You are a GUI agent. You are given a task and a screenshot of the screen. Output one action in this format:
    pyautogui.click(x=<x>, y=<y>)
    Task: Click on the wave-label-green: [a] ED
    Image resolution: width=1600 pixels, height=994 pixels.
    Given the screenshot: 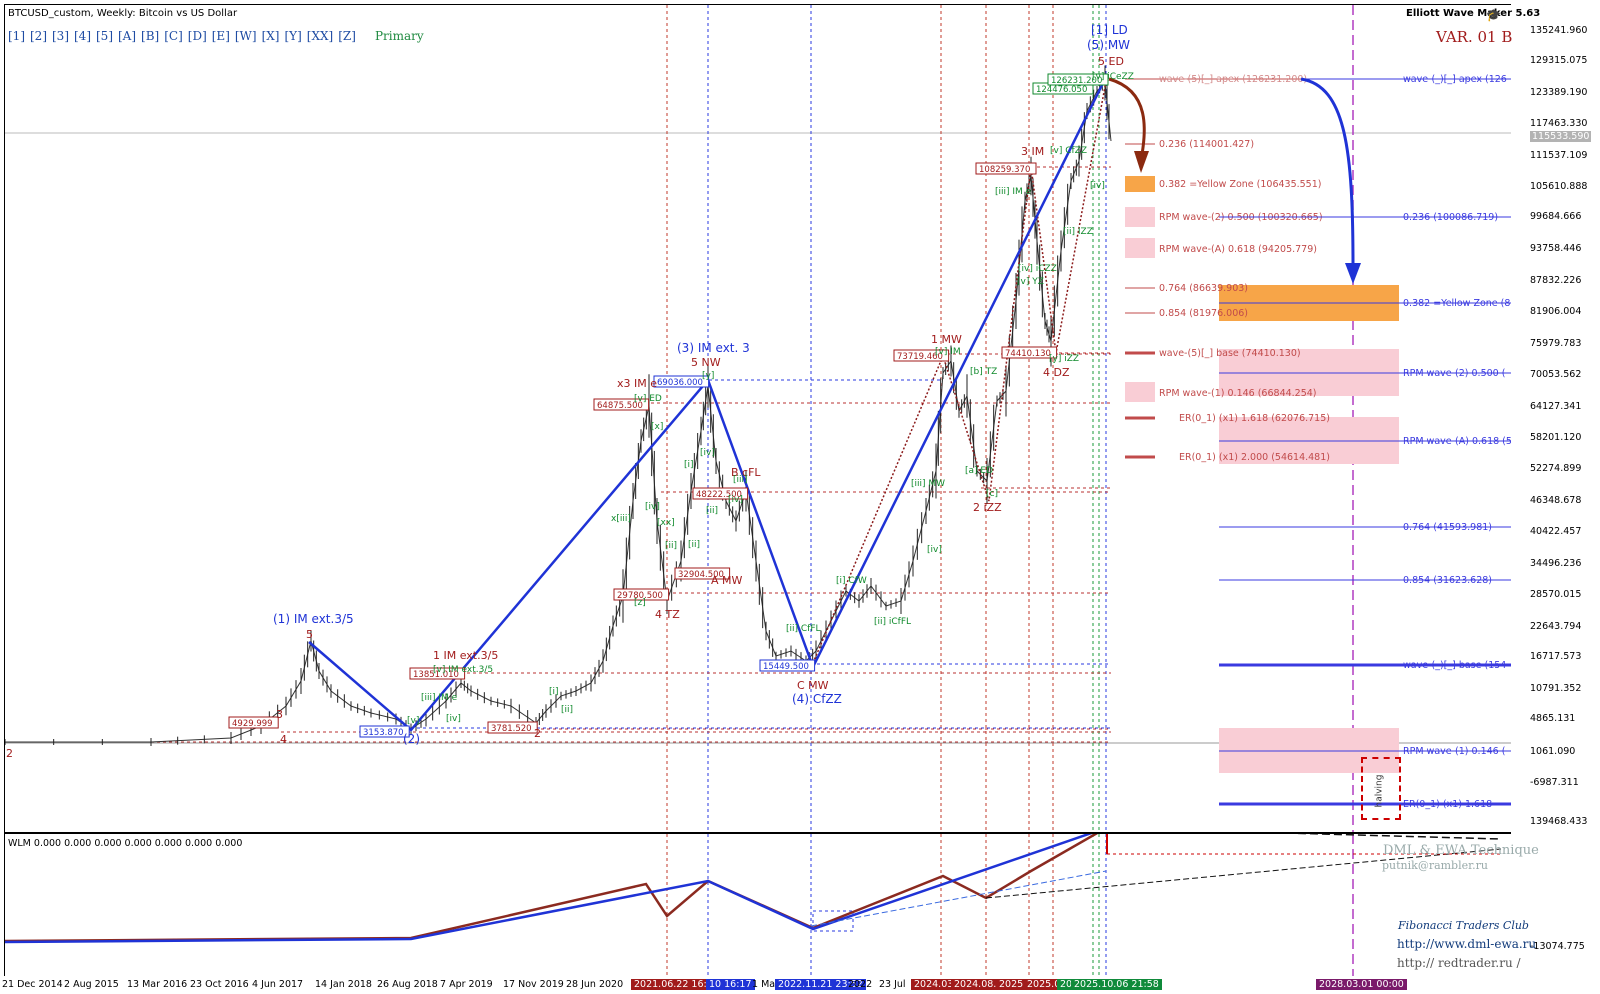 What is the action you would take?
    pyautogui.click(x=979, y=471)
    